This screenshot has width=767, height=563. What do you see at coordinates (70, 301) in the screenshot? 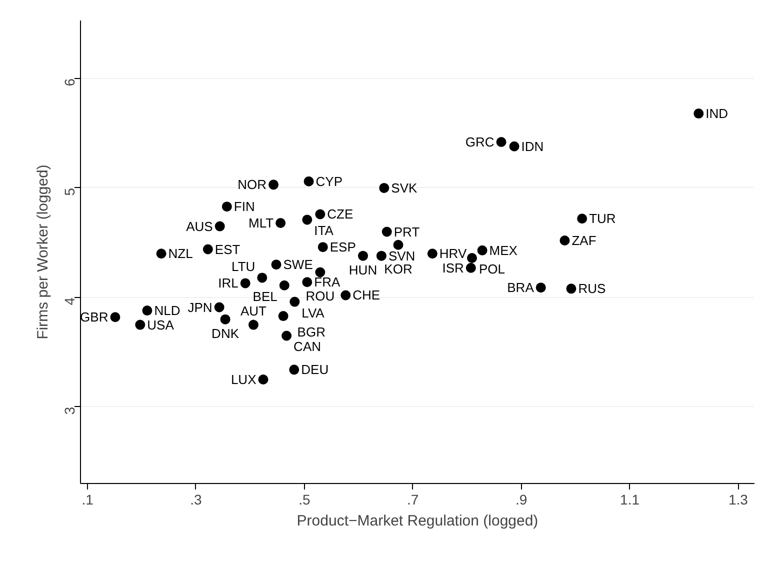
I see `y-tick-label: 4` at bounding box center [70, 301].